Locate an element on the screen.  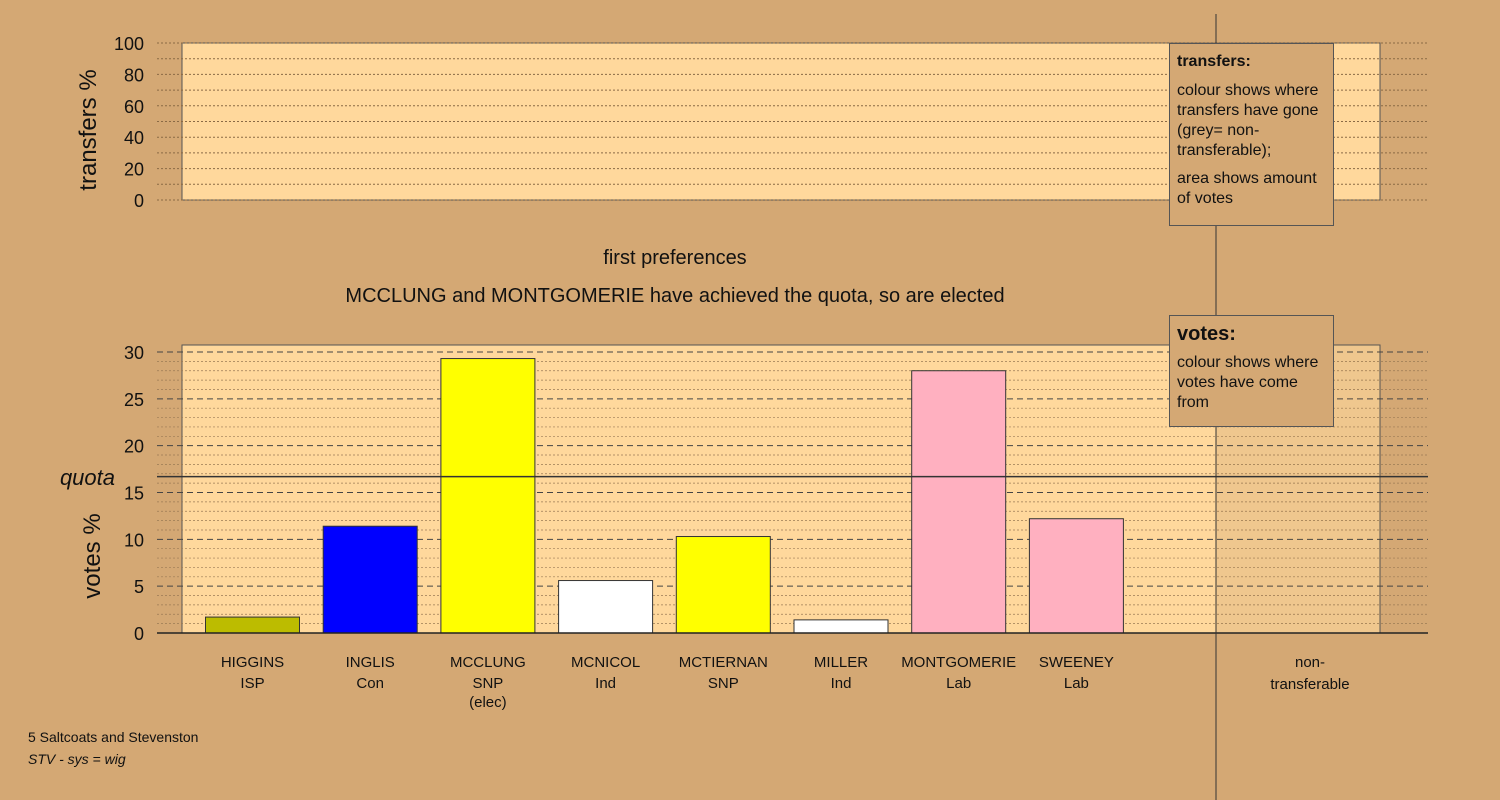
transfers-tick-label: 80 is located at coordinates (134, 75).